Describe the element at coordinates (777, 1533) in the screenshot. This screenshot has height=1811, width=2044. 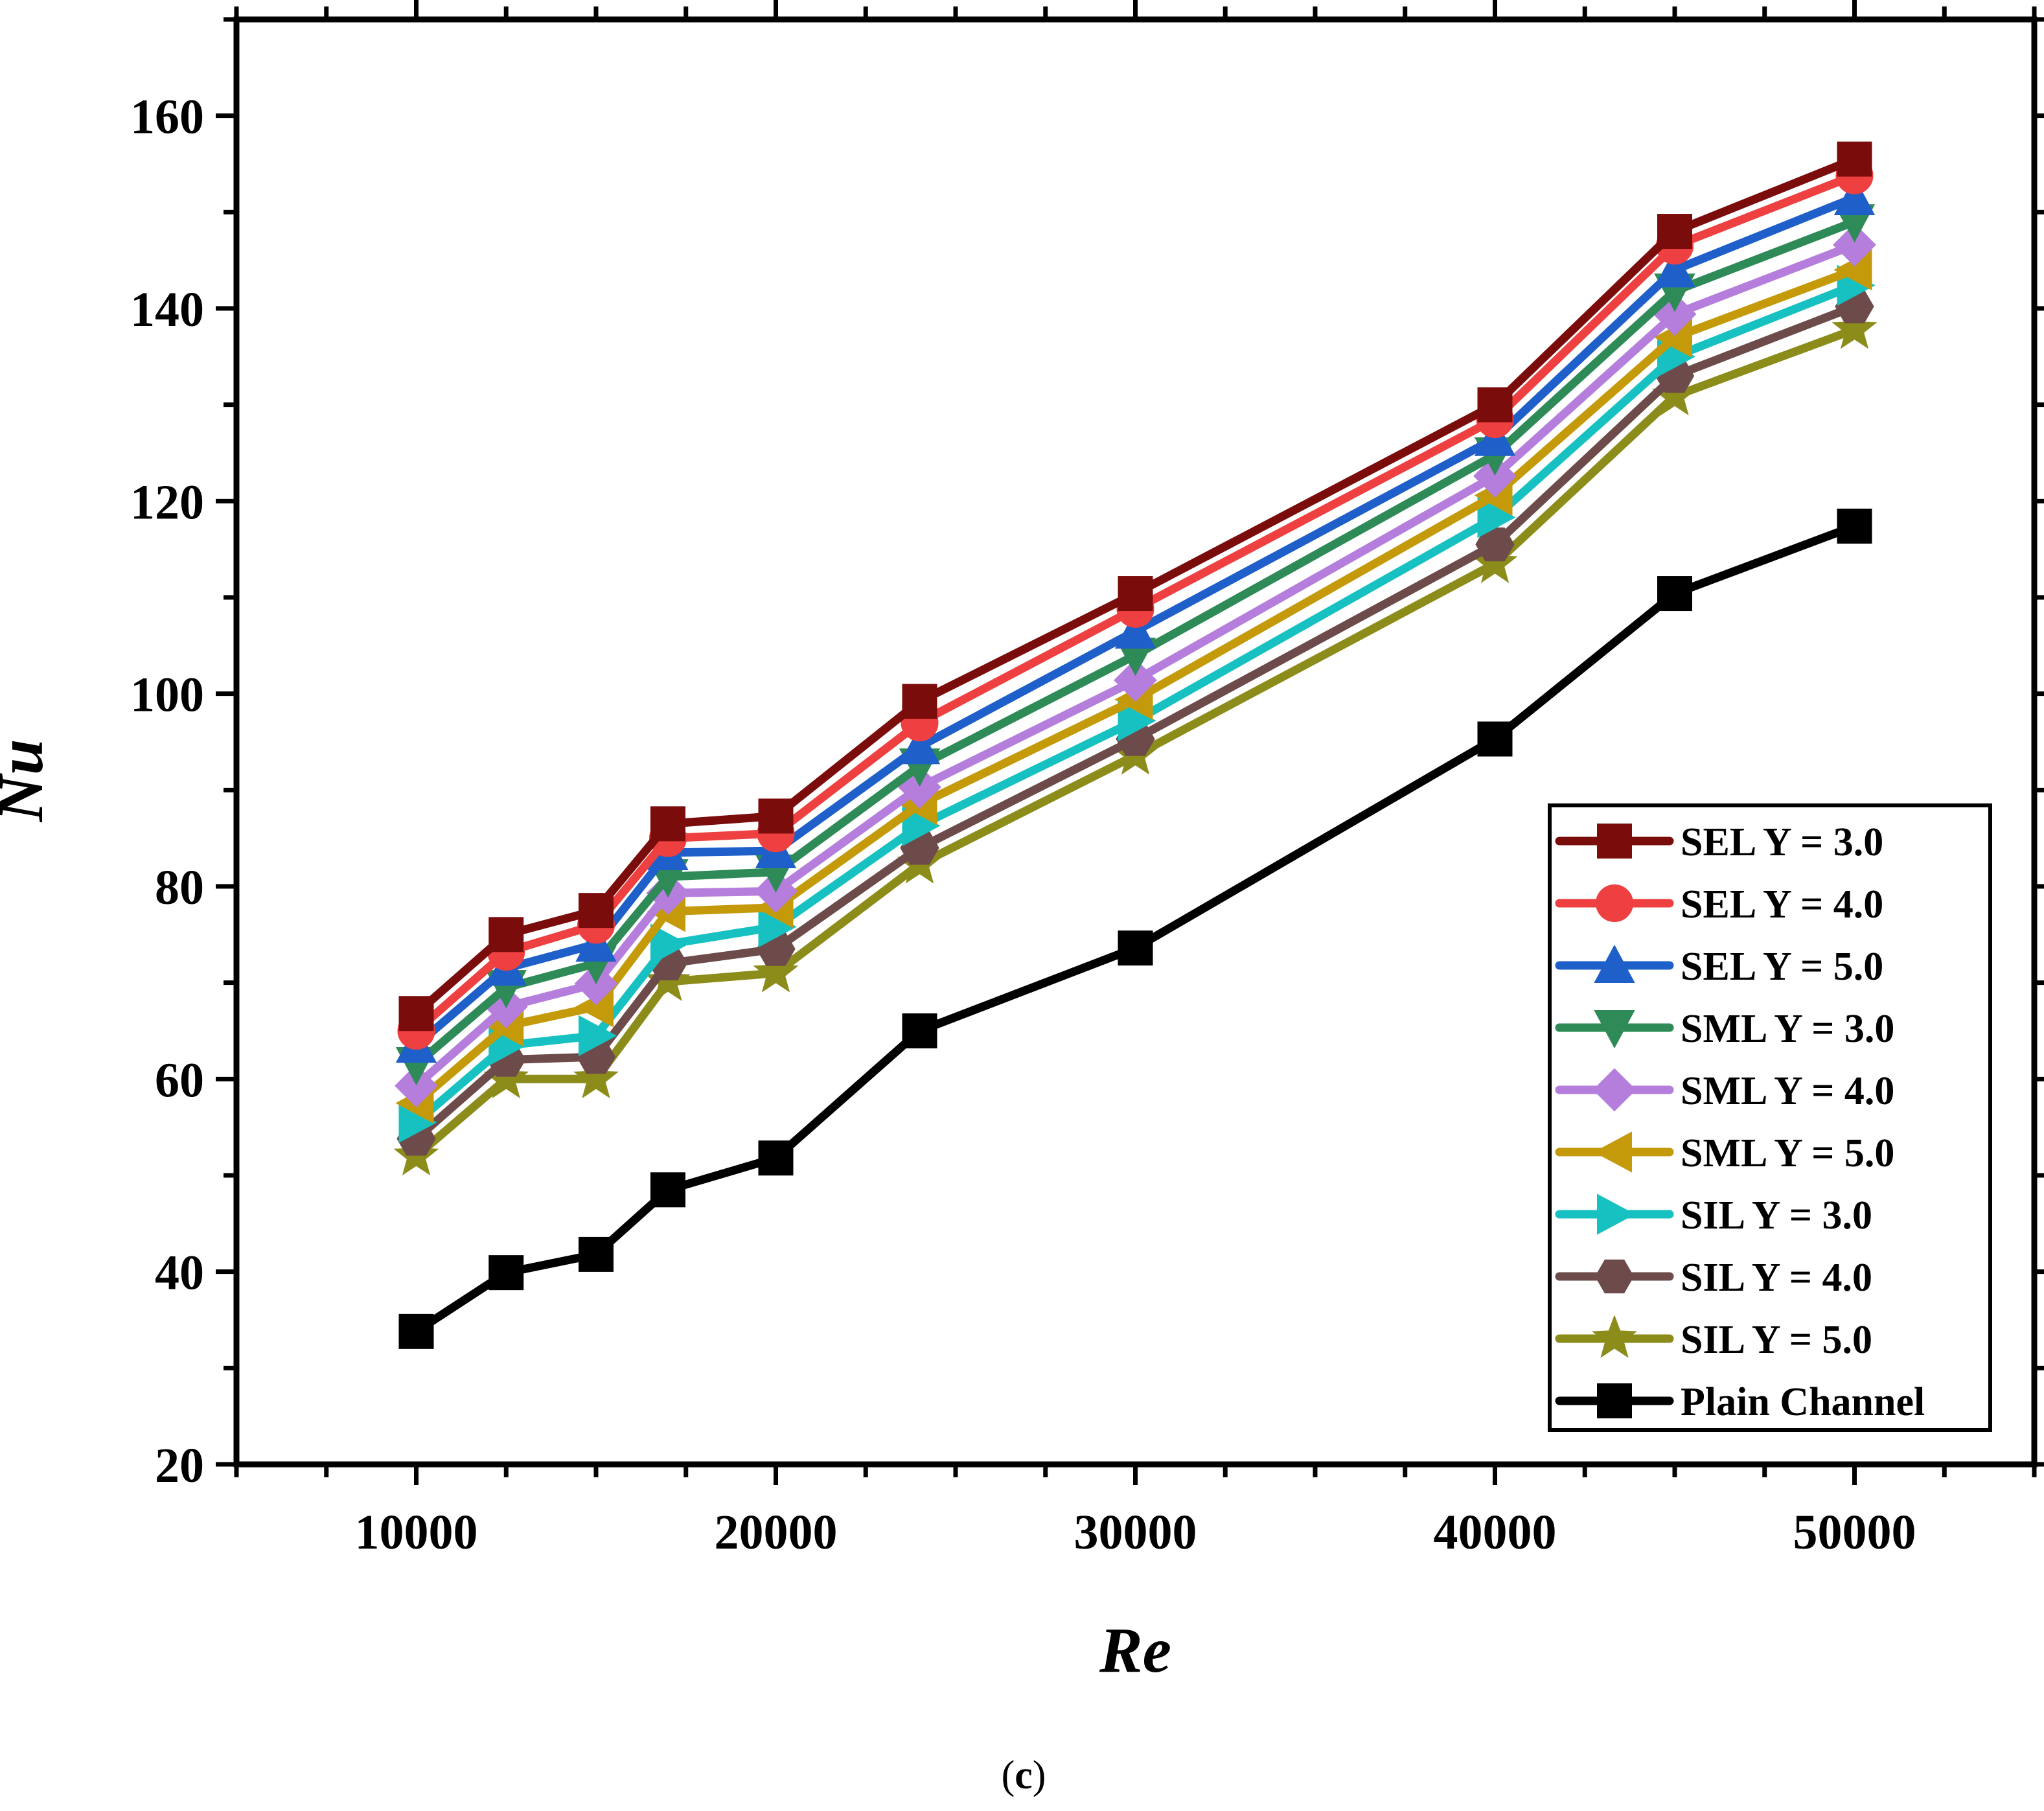
I see `x-tick-label: 20000` at that location.